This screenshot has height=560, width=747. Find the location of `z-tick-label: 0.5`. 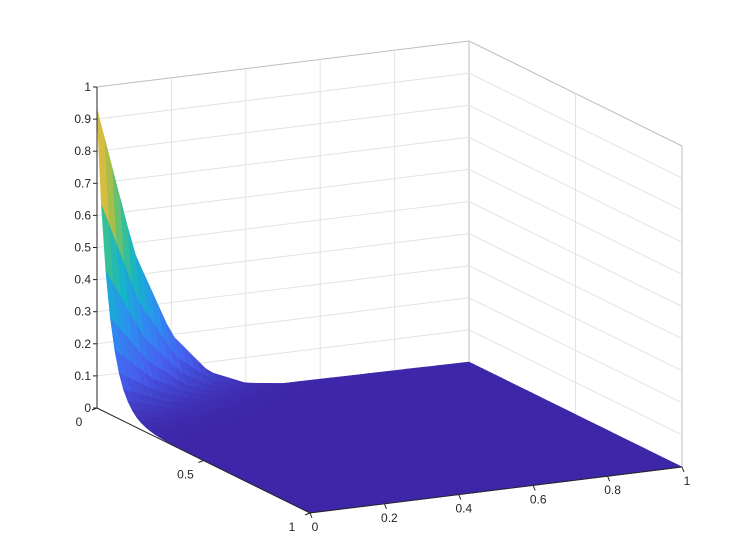

z-tick-label: 0.5 is located at coordinates (82, 248).